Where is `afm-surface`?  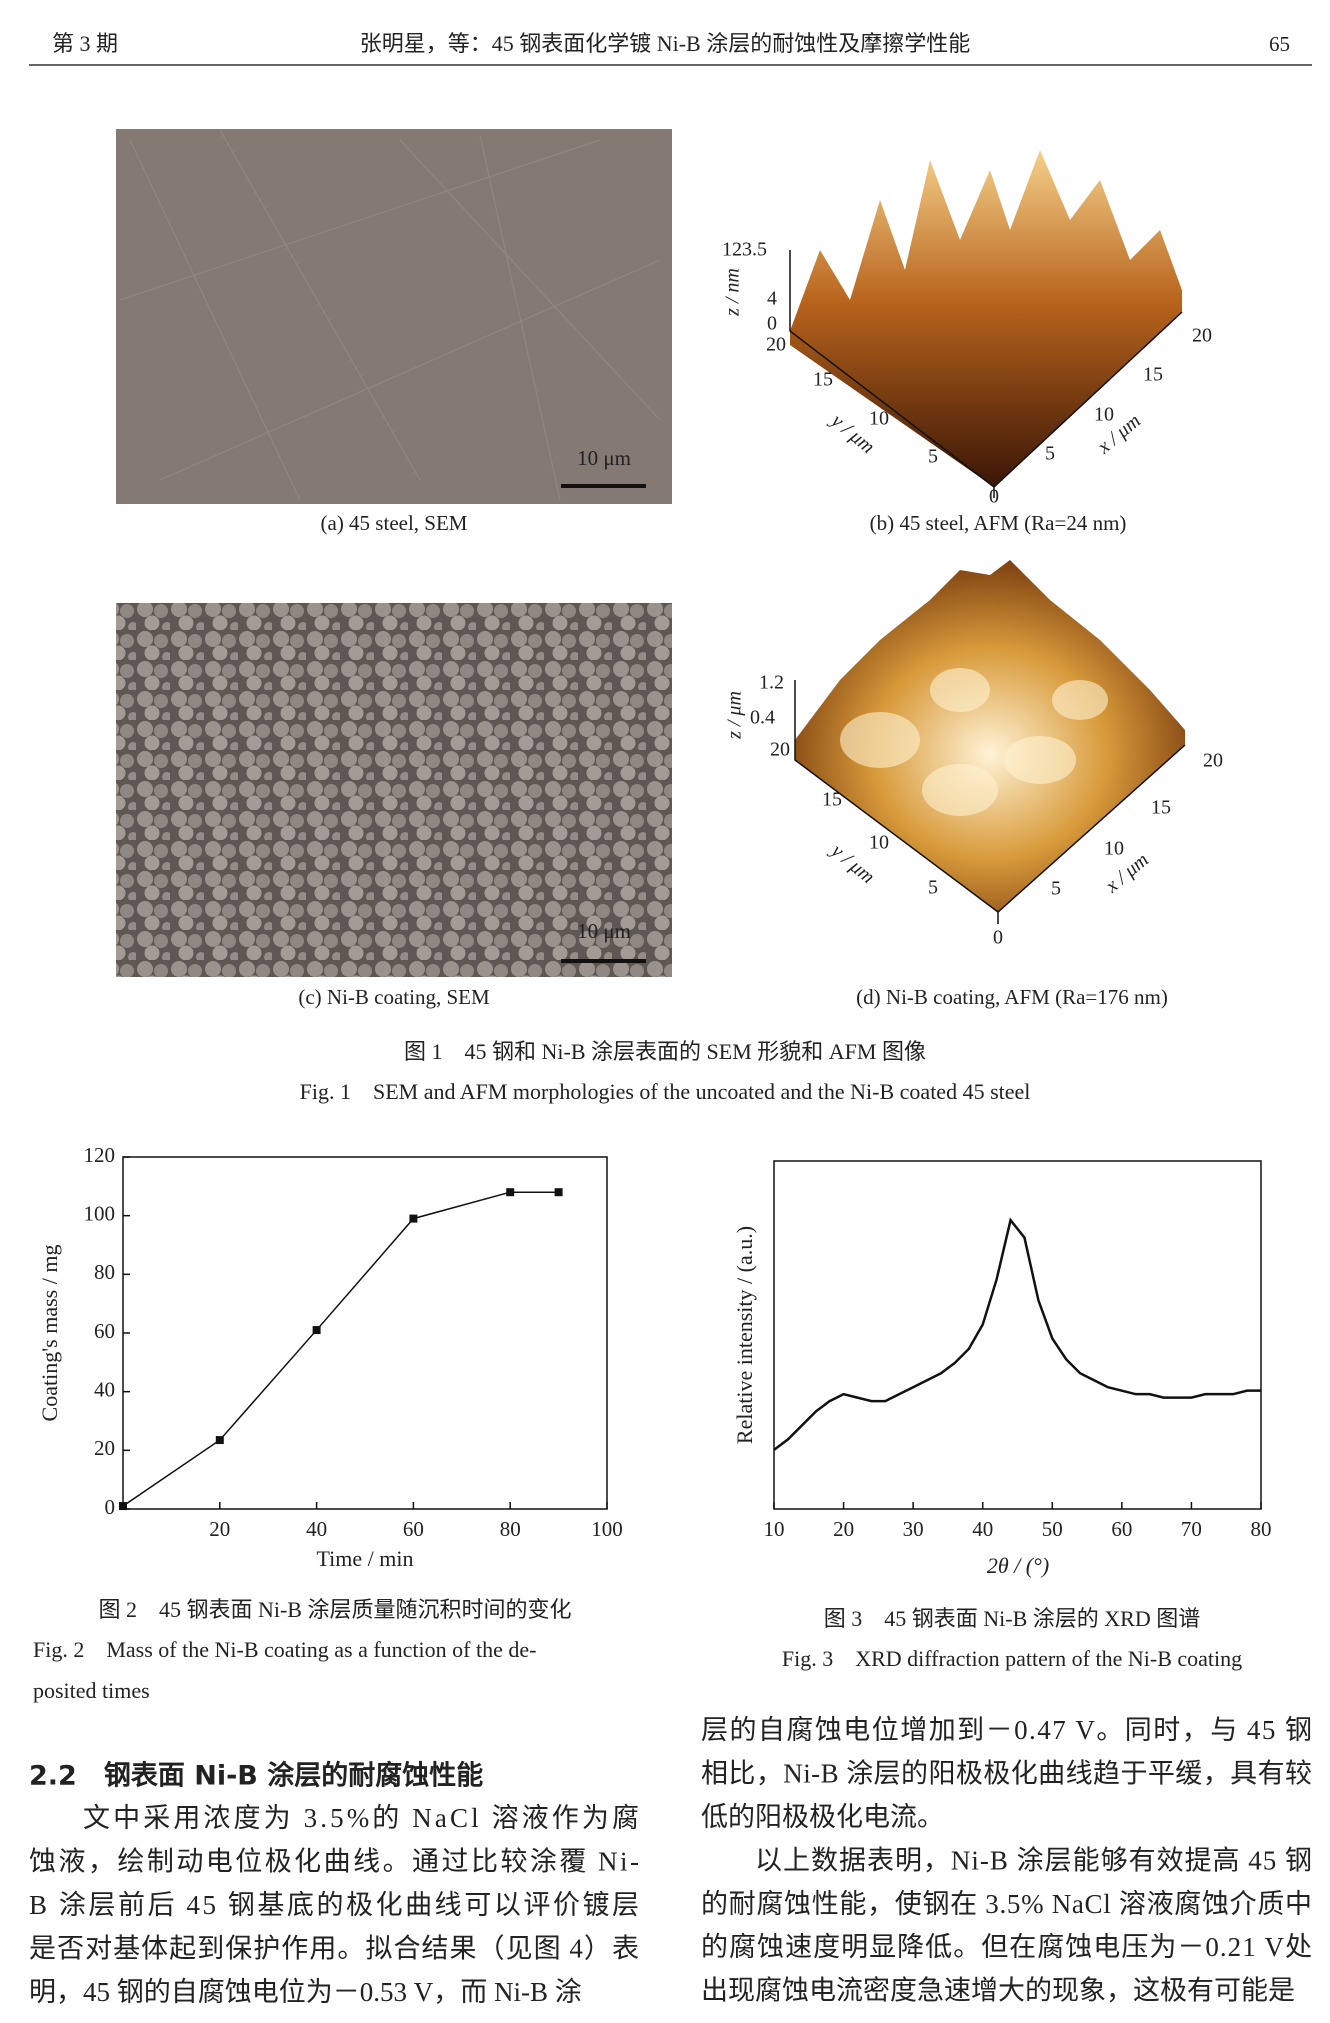
afm-surface is located at coordinates (990, 736).